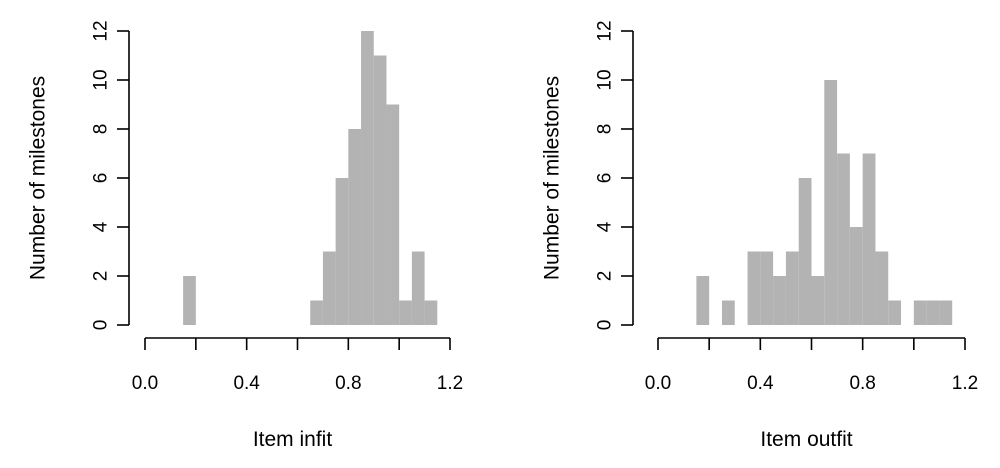 This screenshot has height=468, width=1000. What do you see at coordinates (293, 439) in the screenshot?
I see `x-axis-title: Item infit` at bounding box center [293, 439].